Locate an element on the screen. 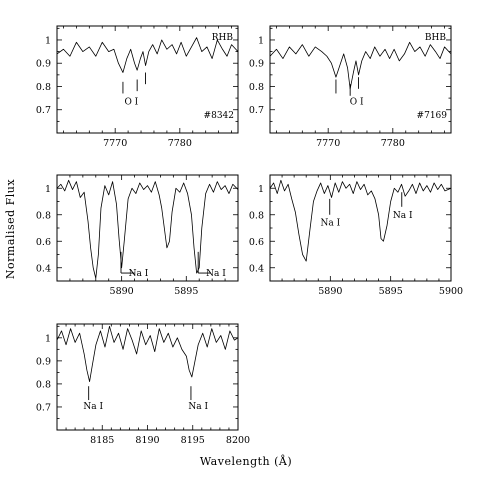 Image resolution: width=480 pixels, height=480 pixels. panel-bottom-left: 8185 8190 8195 8200 0.7 0.8 0.9 1 Na I Na I is located at coordinates (143, 384).